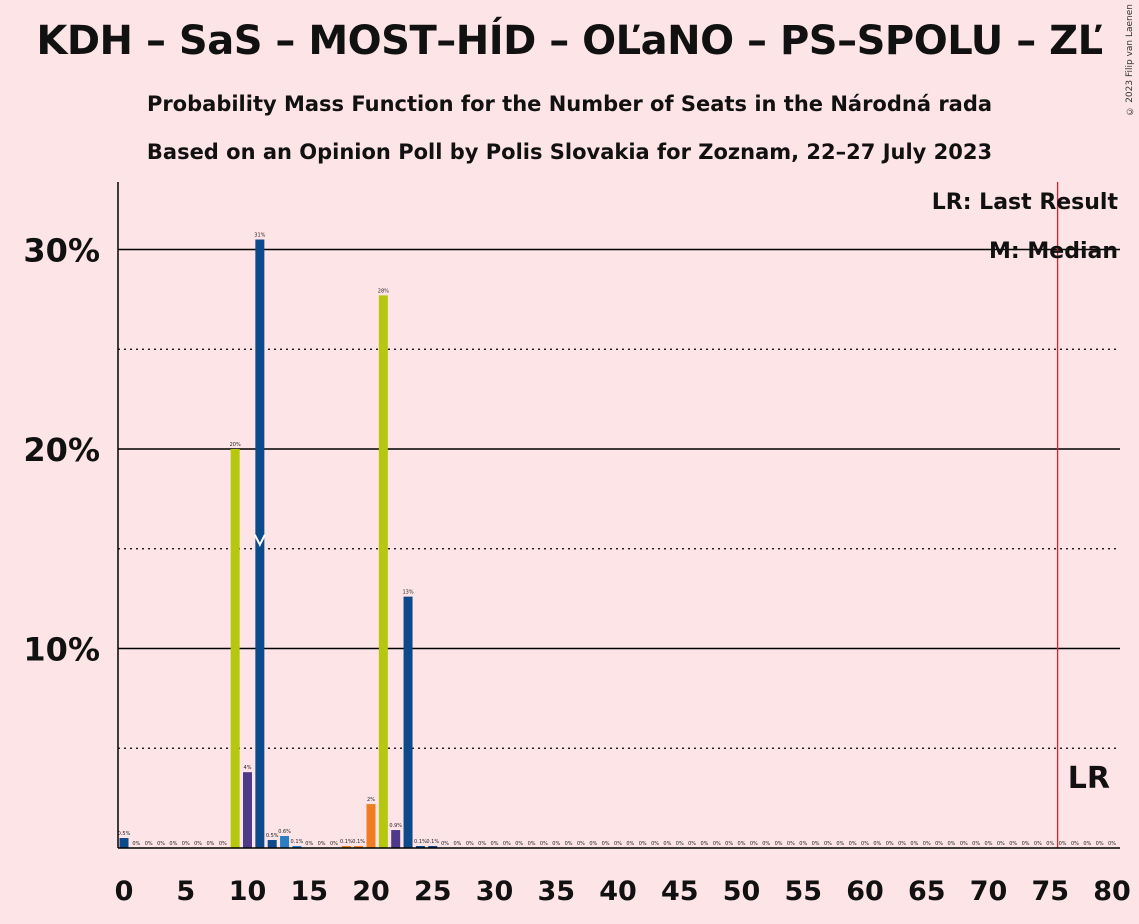 The image size is (1139, 924). Describe the element at coordinates (309, 844) in the screenshot. I see `bar-label-seat-15: 0%` at that location.